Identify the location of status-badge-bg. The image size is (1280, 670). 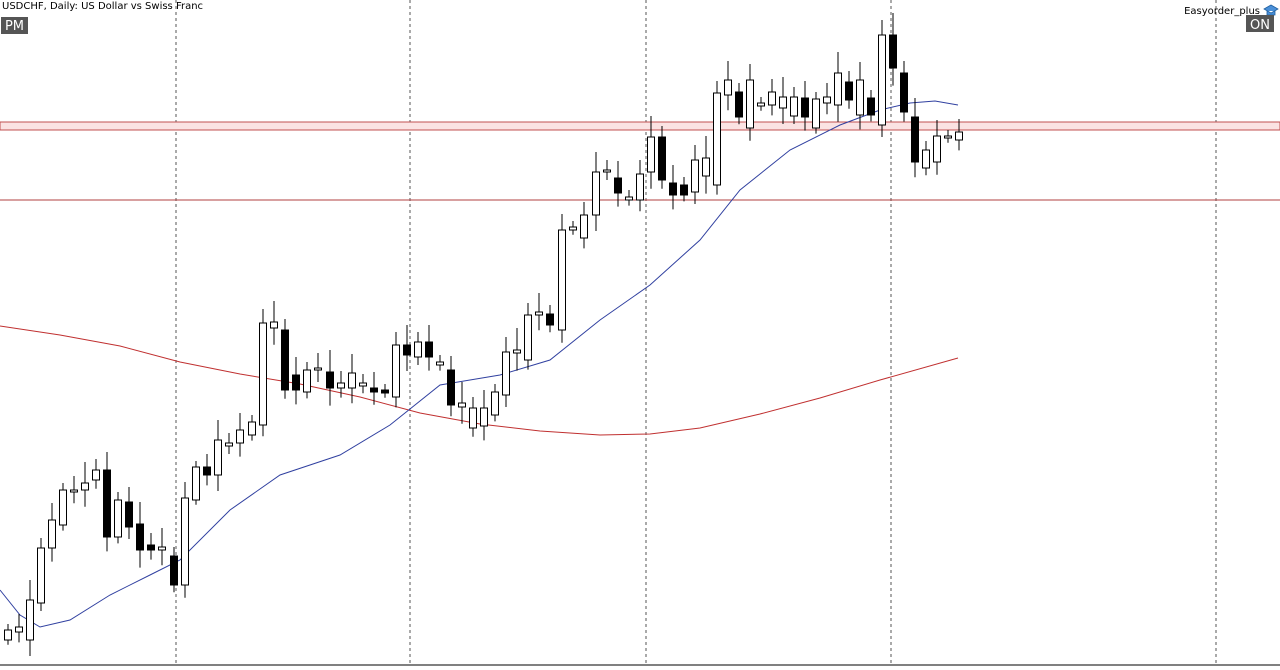
(1260, 23).